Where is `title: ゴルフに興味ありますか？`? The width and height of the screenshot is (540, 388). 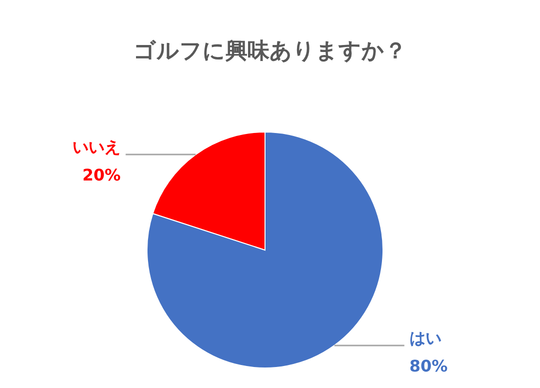 title: ゴルフに興味ありますか？ is located at coordinates (270, 51).